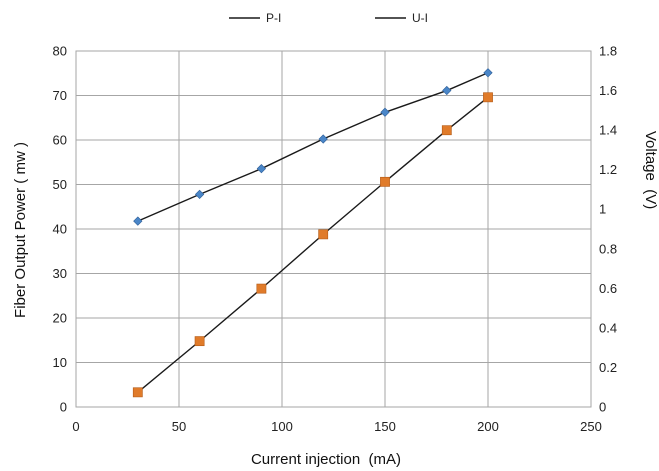 This screenshot has width=659, height=471. Describe the element at coordinates (60, 51) in the screenshot. I see `y-tick-label: 80` at that location.